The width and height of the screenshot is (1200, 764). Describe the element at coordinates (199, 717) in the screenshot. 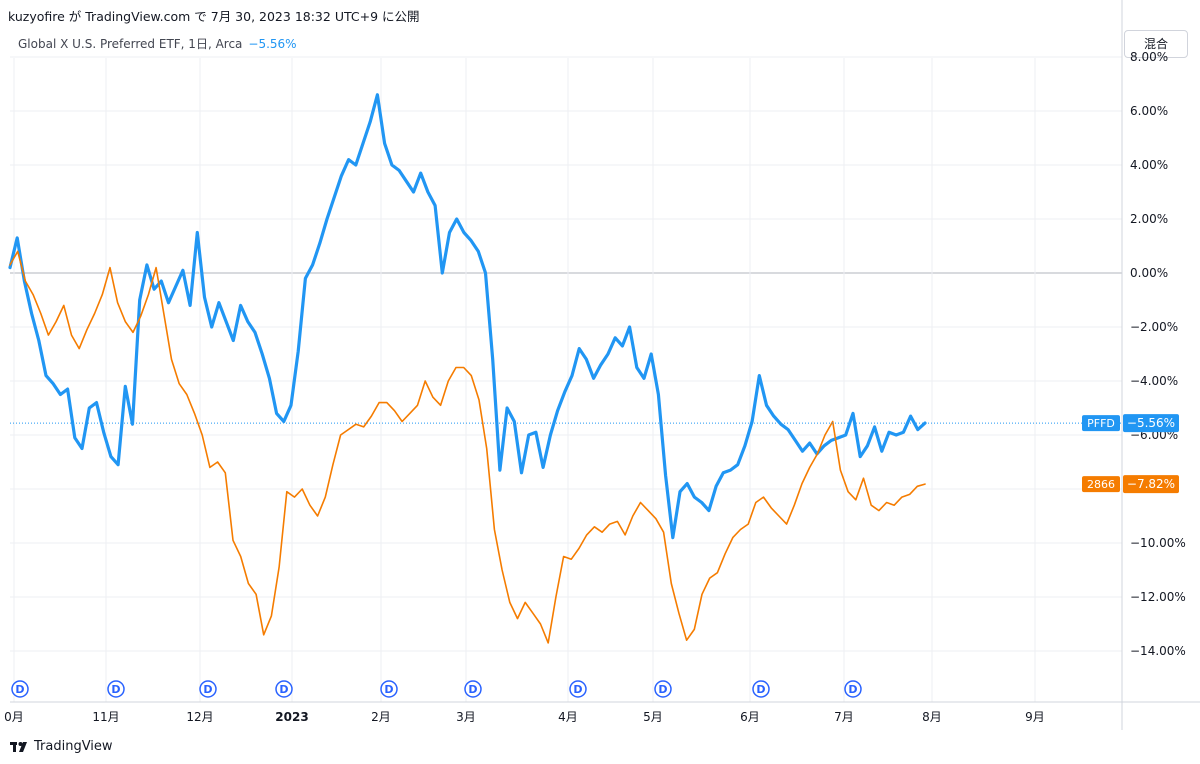

I see `x-tick-label: 12月` at that location.